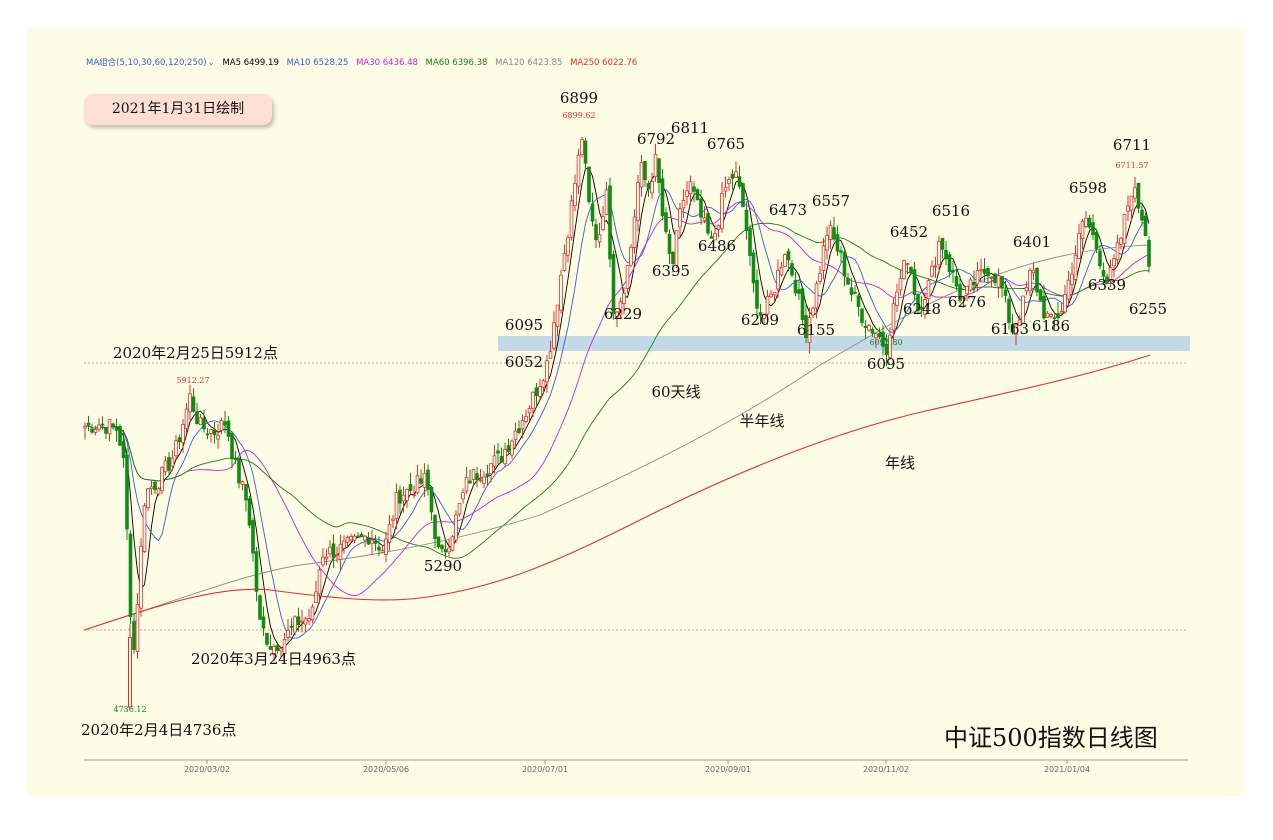  I want to click on peak-label: 6473, so click(788, 210).